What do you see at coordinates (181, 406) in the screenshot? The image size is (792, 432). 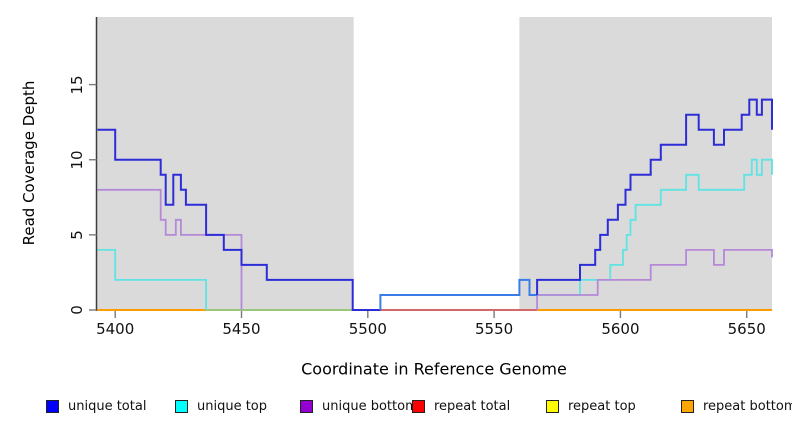 I see `legend-swatch-unique-top` at bounding box center [181, 406].